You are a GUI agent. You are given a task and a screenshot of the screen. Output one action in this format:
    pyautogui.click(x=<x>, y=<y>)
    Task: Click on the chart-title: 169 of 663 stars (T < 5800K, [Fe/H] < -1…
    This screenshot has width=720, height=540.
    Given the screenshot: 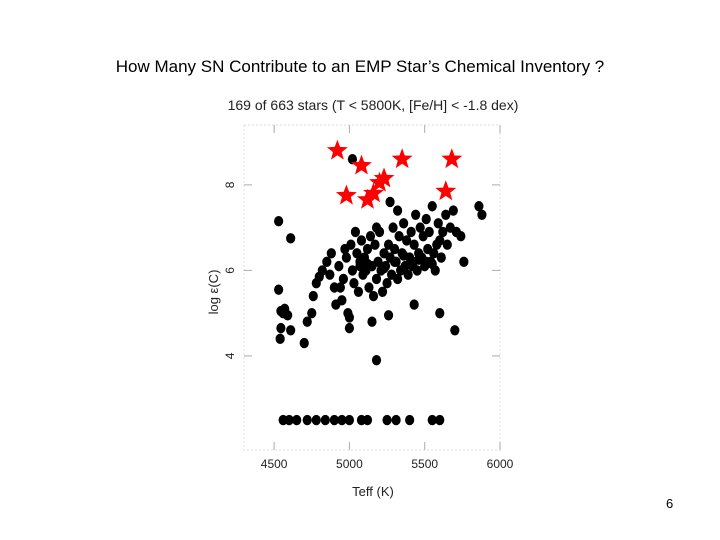 What is the action you would take?
    pyautogui.click(x=373, y=105)
    